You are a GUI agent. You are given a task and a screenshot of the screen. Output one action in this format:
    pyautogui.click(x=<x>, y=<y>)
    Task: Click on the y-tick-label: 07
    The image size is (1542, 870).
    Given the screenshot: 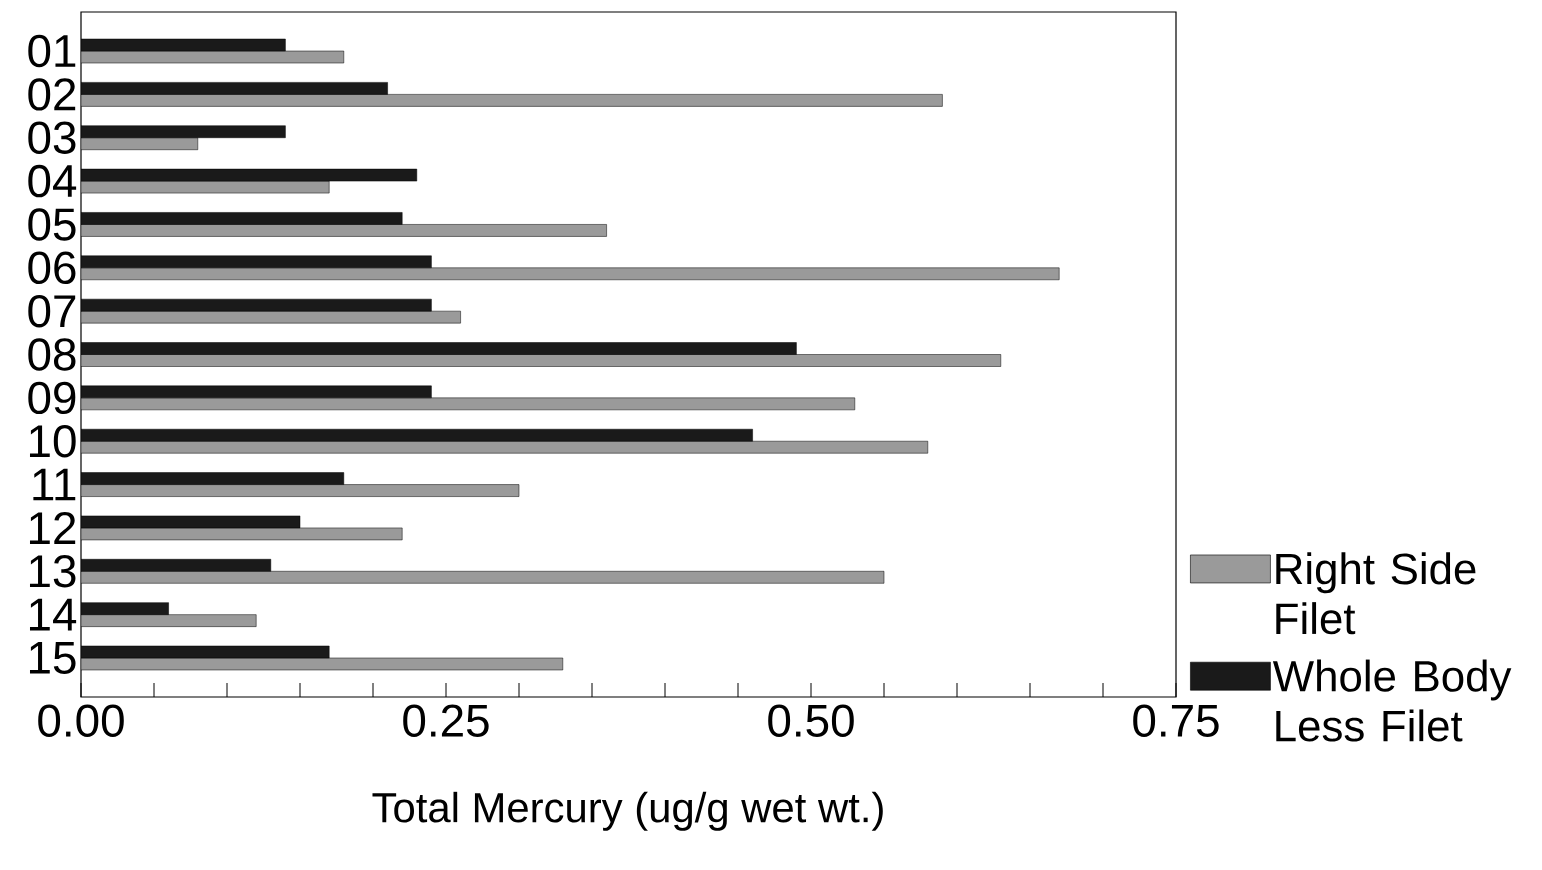 What is the action you would take?
    pyautogui.click(x=52, y=311)
    